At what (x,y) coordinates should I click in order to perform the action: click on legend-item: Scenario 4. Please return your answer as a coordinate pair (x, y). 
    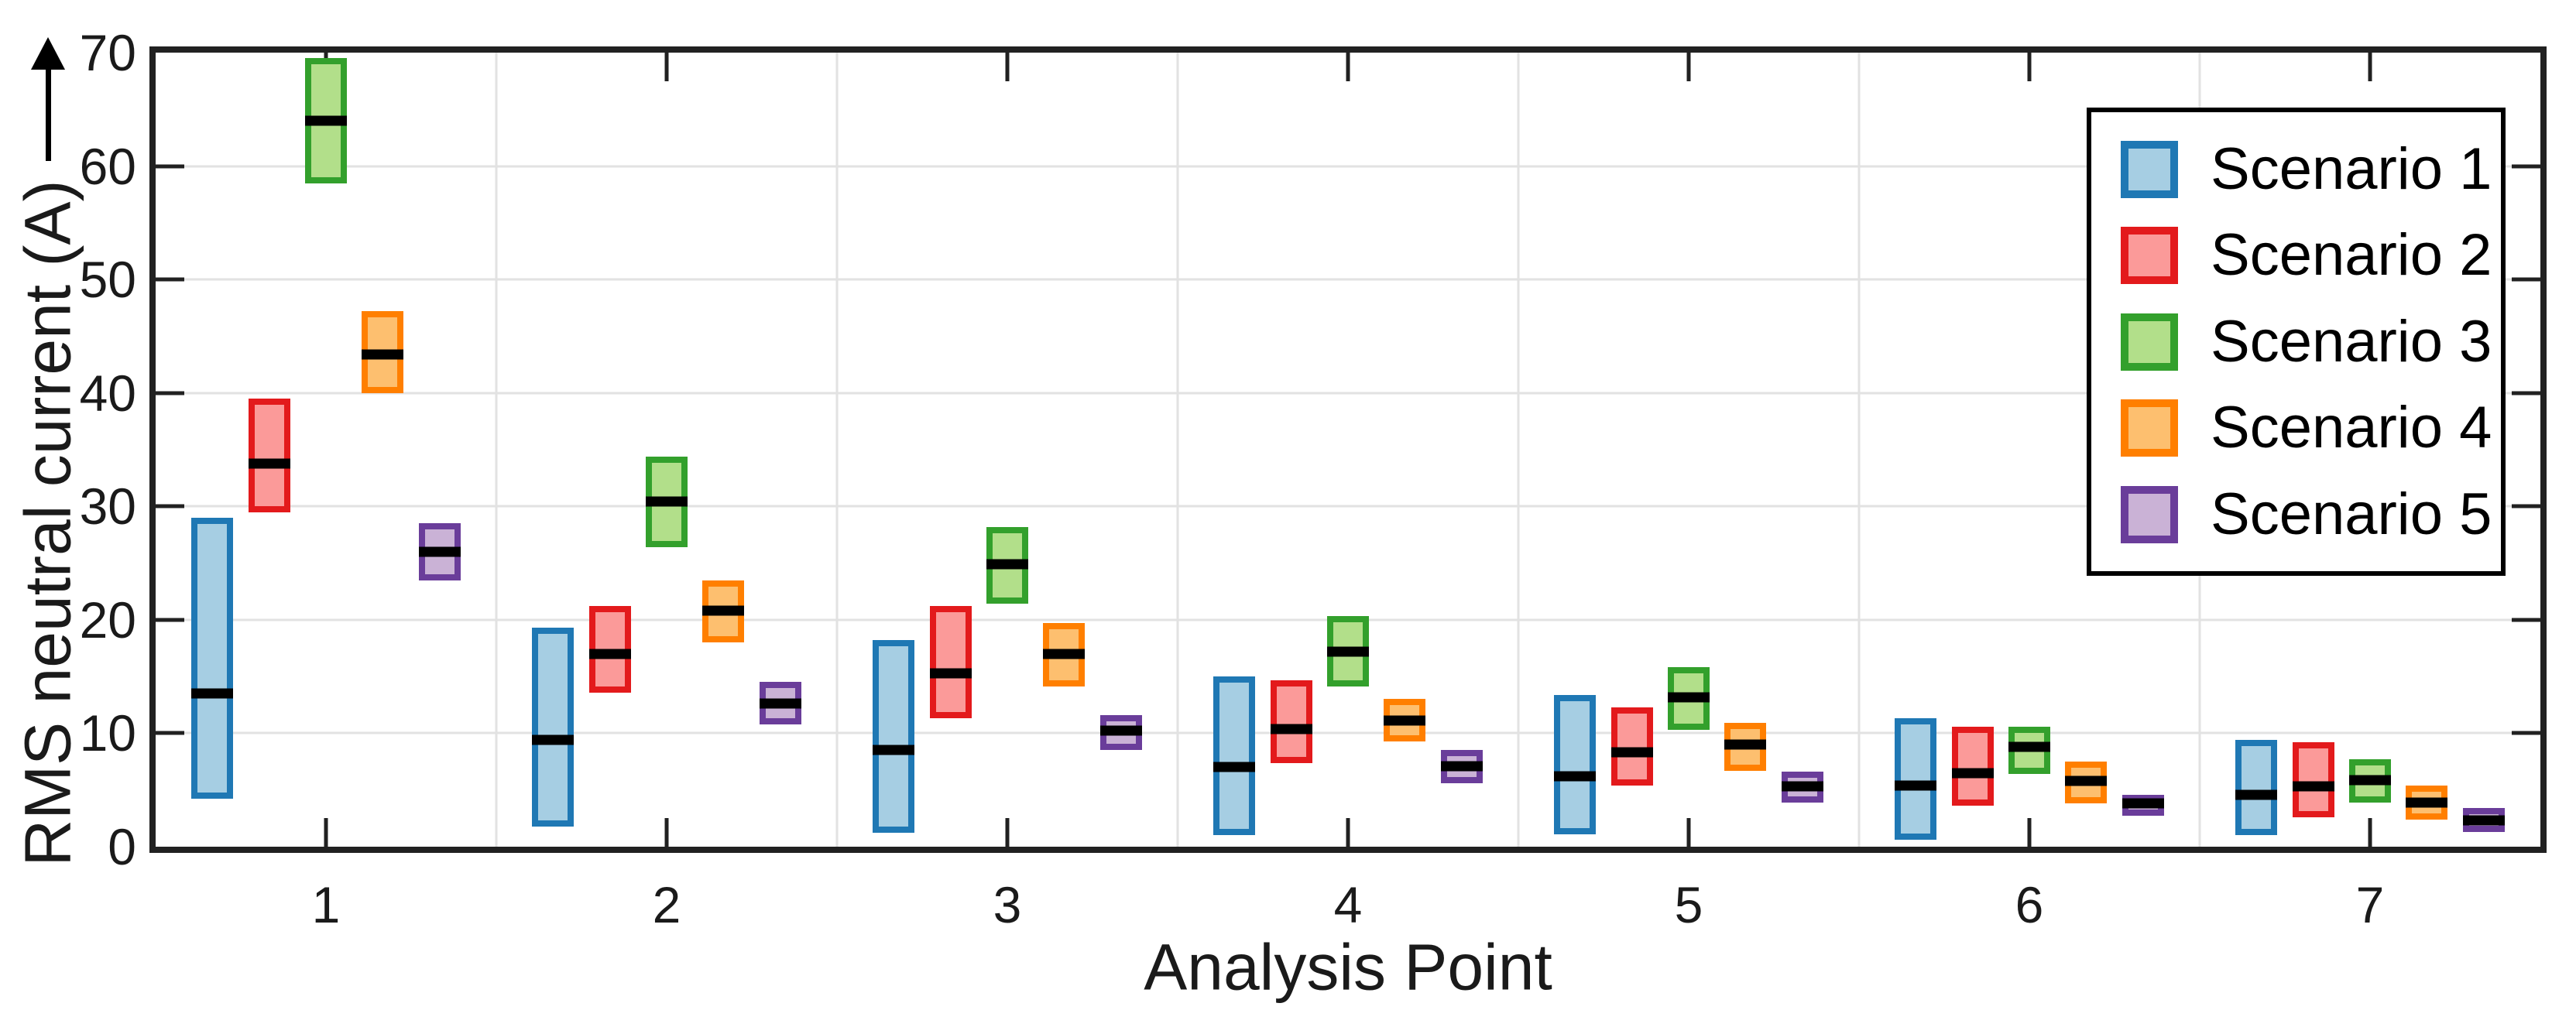
    Looking at the image, I should click on (2311, 428).